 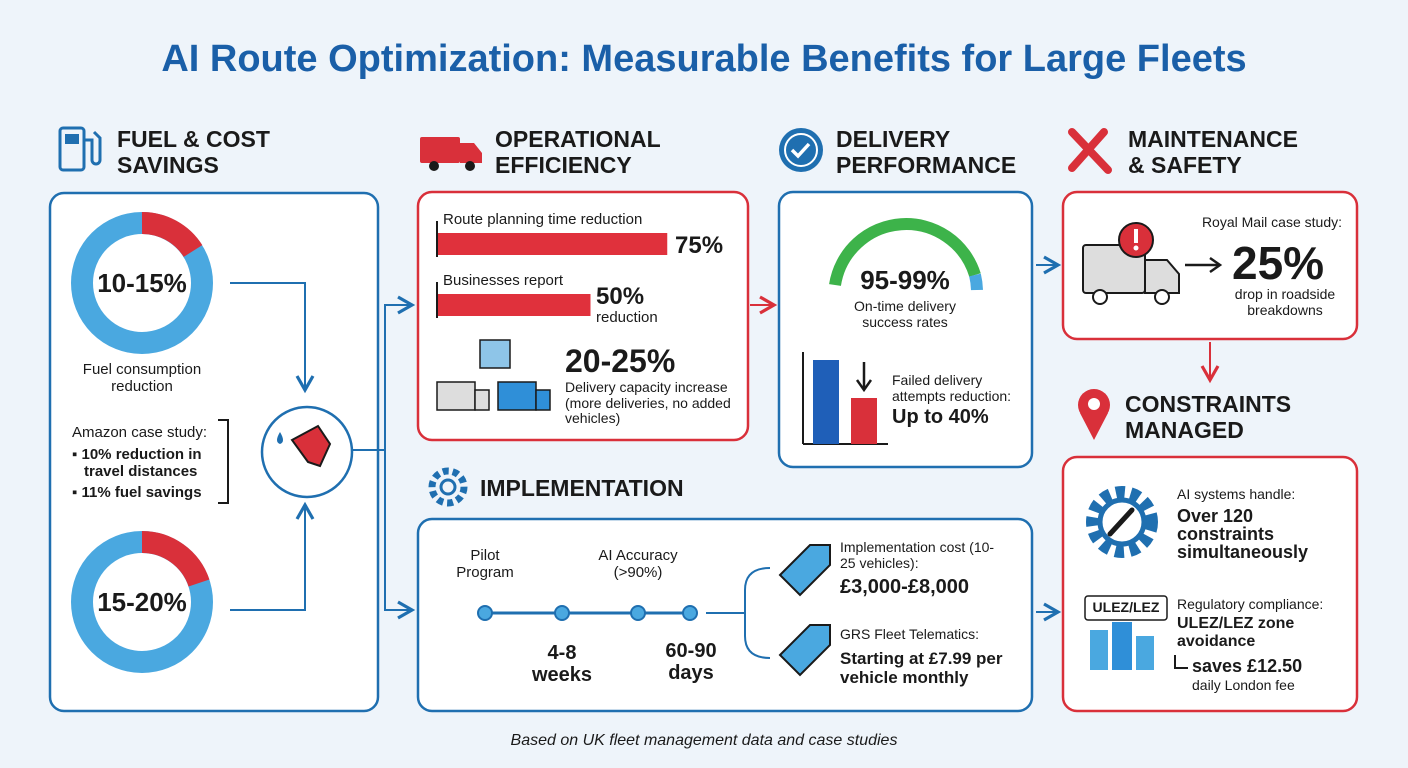 What do you see at coordinates (552, 269) in the screenshot?
I see `bars` at bounding box center [552, 269].